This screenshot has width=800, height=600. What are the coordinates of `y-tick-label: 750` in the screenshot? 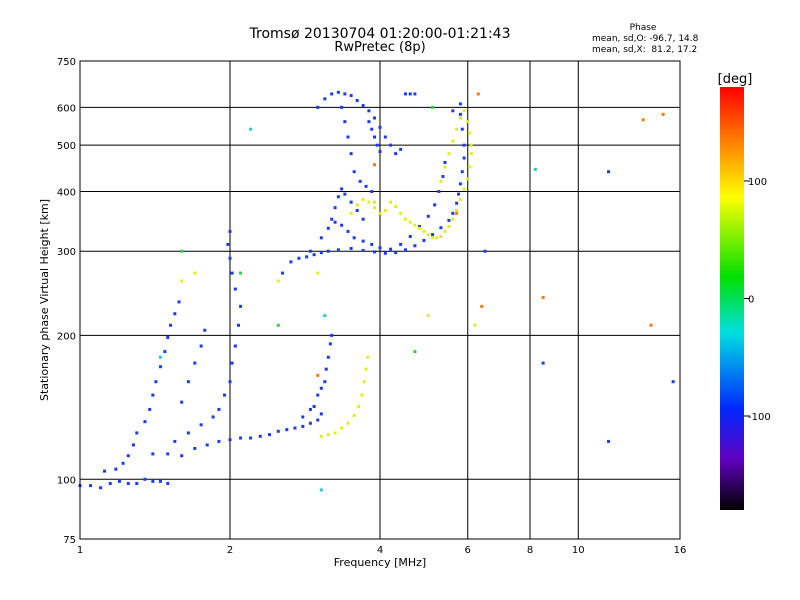 It's located at (66, 62).